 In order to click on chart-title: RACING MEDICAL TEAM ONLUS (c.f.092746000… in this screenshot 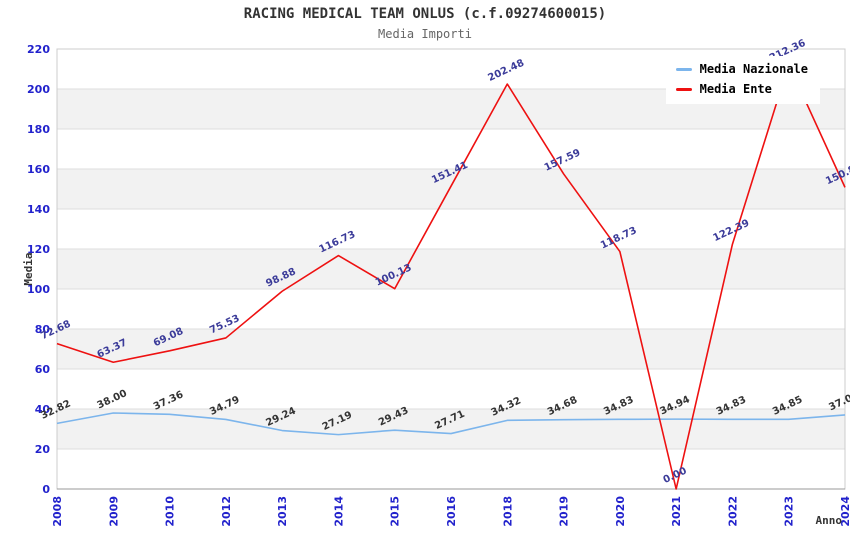, I will do `click(425, 14)`.